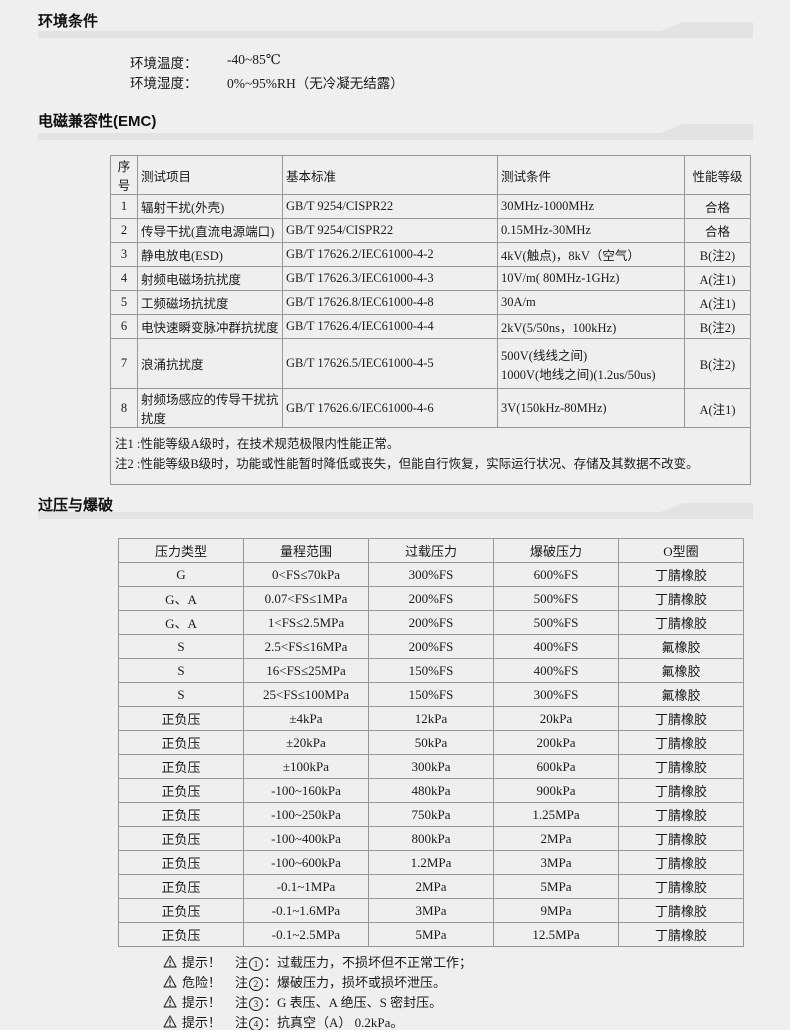 This screenshot has height=1034, width=790. I want to click on table-row: 正负压 ±100kPa 300kPa 600kPa 丁腈橡胶, so click(431, 766).